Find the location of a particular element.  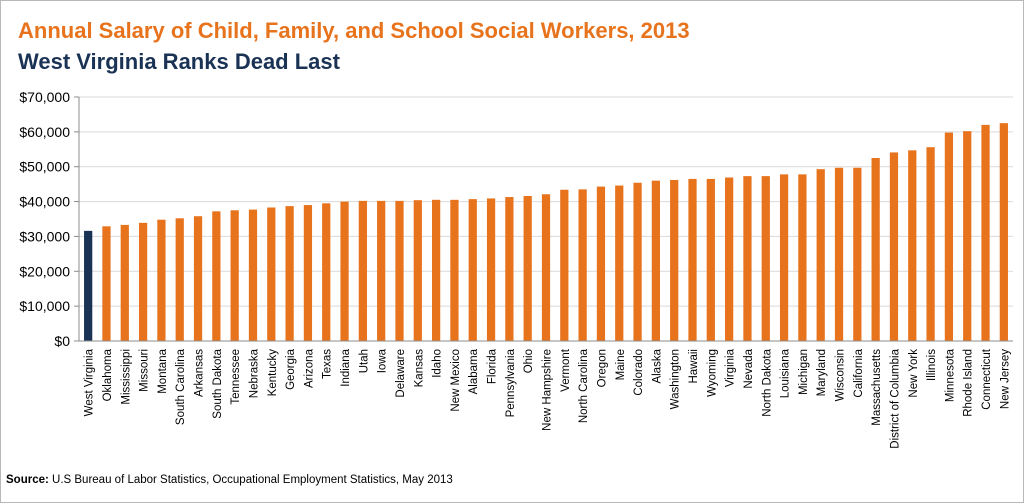

y-tick-label: $50,000 is located at coordinates (44, 167).